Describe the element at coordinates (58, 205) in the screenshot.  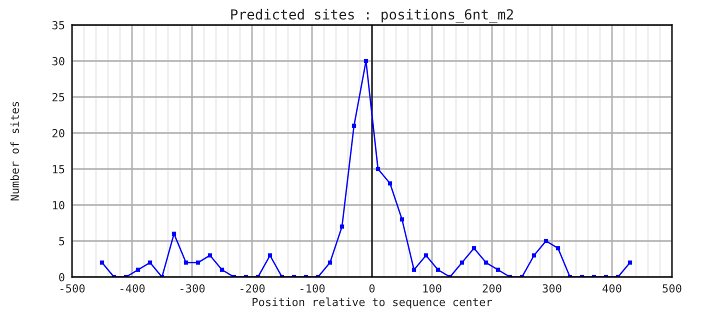
I see `y-tick-label: 10` at that location.